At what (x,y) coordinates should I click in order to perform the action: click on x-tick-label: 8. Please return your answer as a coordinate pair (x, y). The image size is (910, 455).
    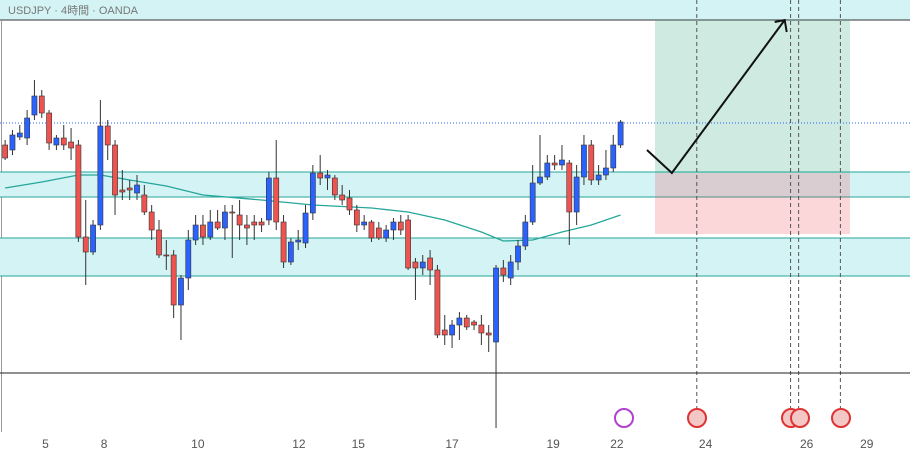
    Looking at the image, I should click on (104, 444).